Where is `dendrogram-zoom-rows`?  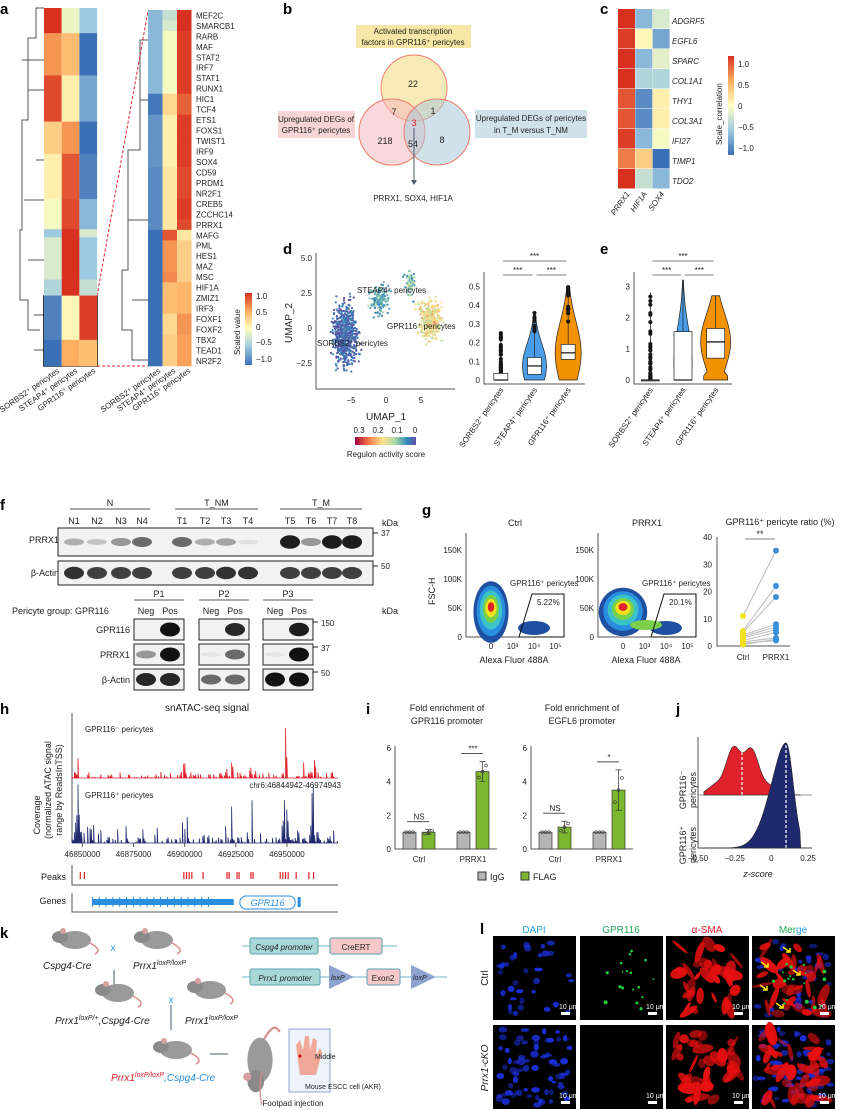
dendrogram-zoom-rows is located at coordinates (134, 200).